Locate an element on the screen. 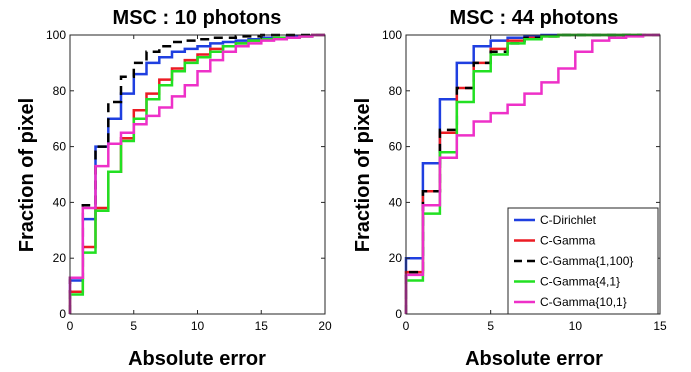 Image resolution: width=691 pixels, height=372 pixels. legend-label: C-Gamma{1,100} is located at coordinates (586, 261).